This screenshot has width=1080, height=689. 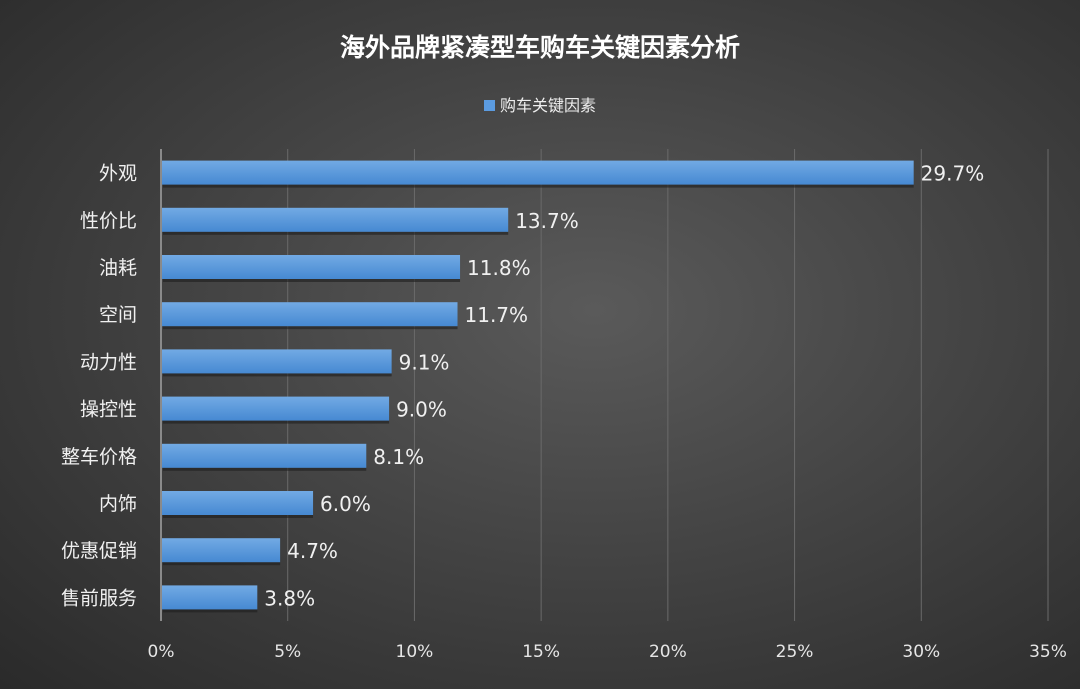 I want to click on category-label: 性价比, so click(x=108, y=221).